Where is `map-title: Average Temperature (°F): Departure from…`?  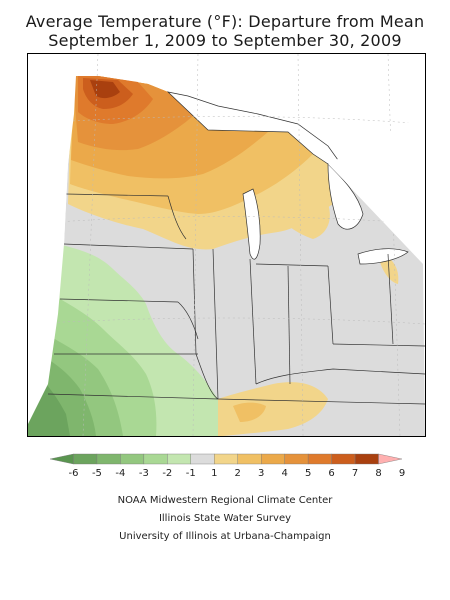 map-title: Average Temperature (°F): Departure from… is located at coordinates (225, 21).